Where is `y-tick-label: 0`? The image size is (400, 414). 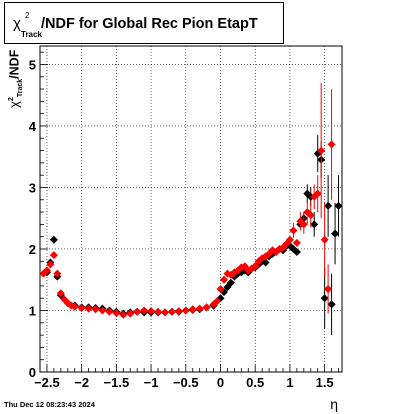
y-tick-label: 0 is located at coordinates (32, 372).